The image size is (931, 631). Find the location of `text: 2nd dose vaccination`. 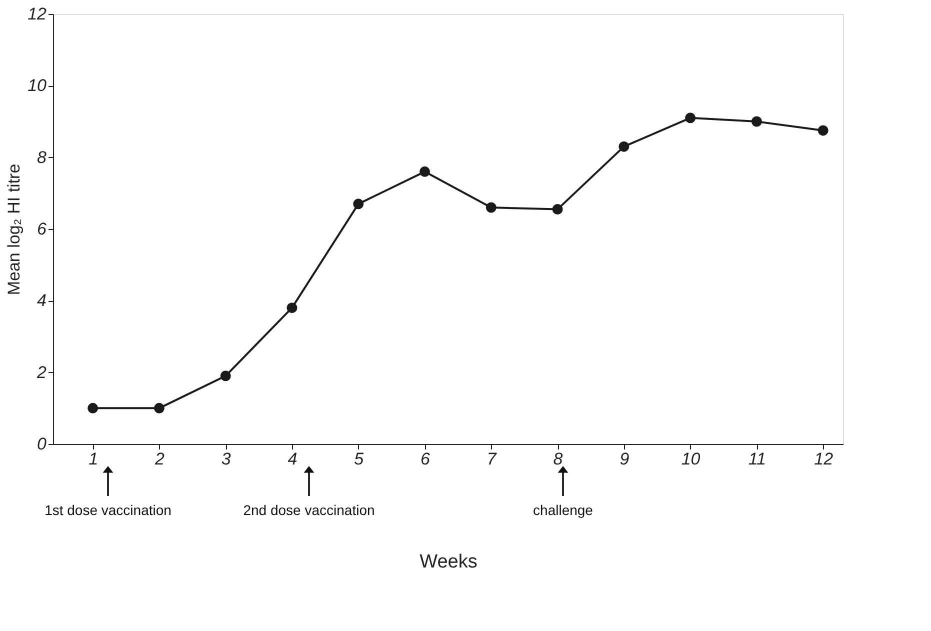

text: 2nd dose vaccination is located at coordinates (309, 510).